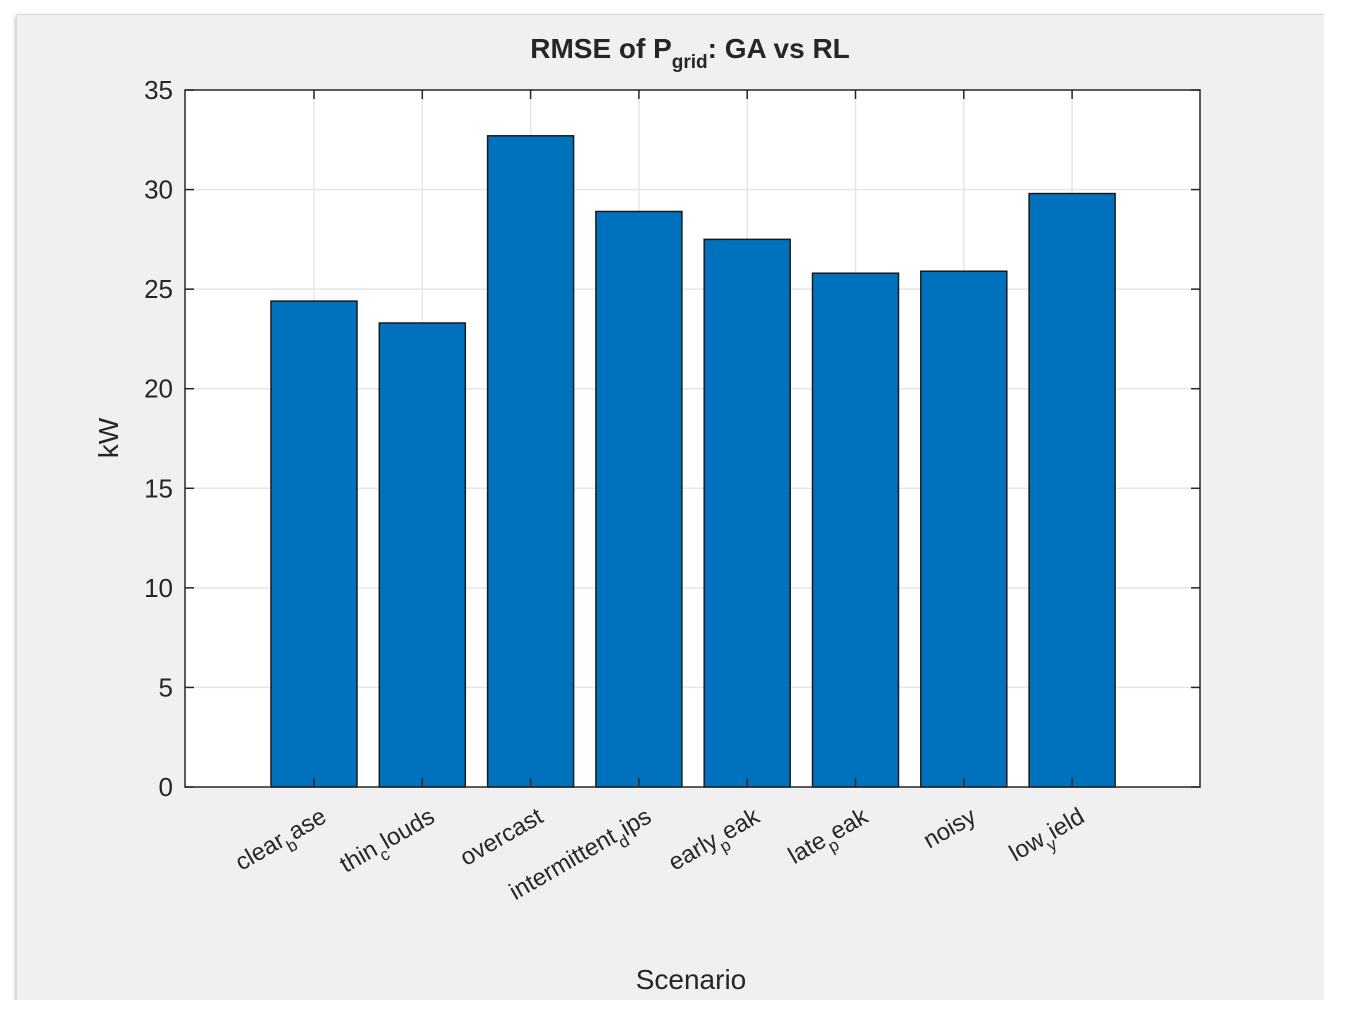 This screenshot has height=1031, width=1355. What do you see at coordinates (502, 837) in the screenshot?
I see `x-tick-label: overcast` at bounding box center [502, 837].